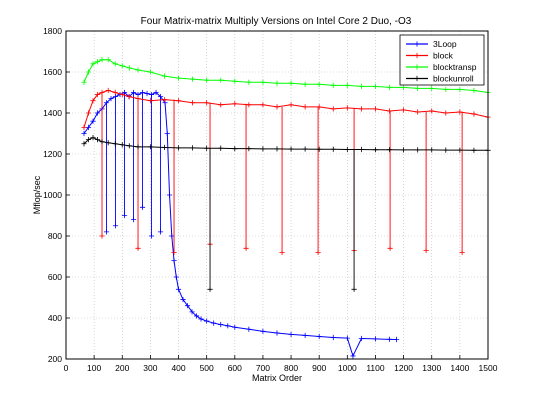 The height and width of the screenshot is (405, 540). I want to click on x-tick-label: 500, so click(207, 368).